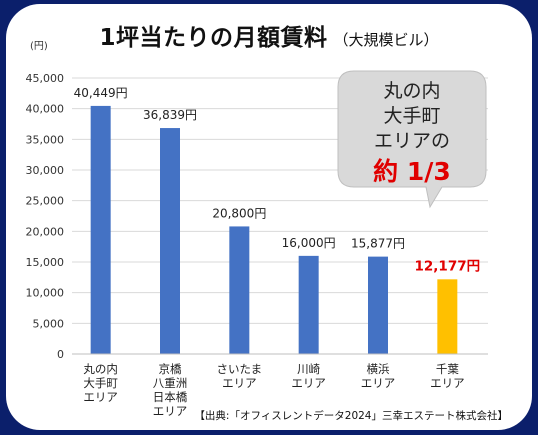  I want to click on x-tick-label: 日本橋, so click(170, 397).